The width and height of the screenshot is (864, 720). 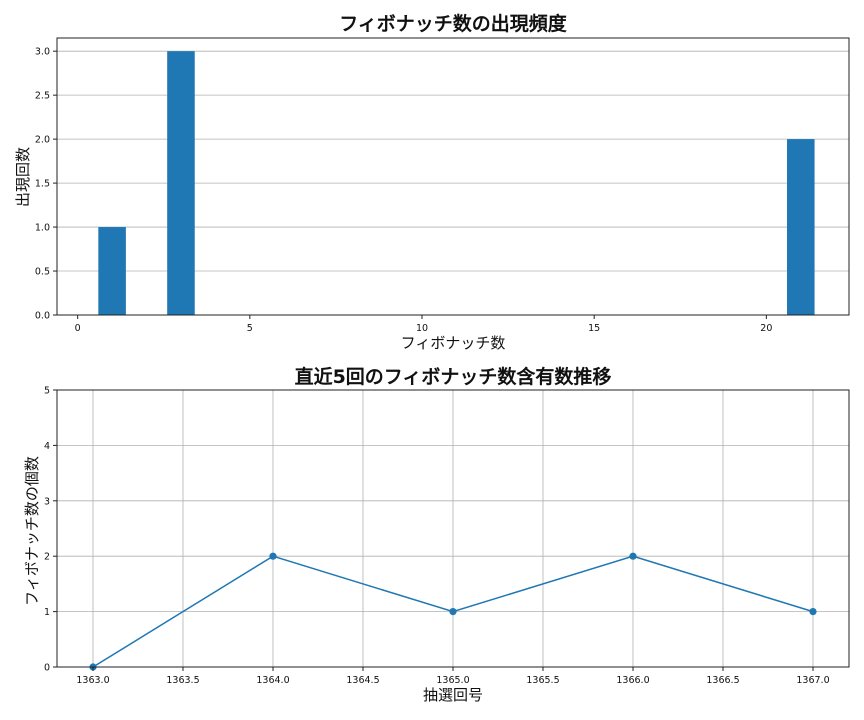 I want to click on x-tick-label: 0, so click(x=78, y=328).